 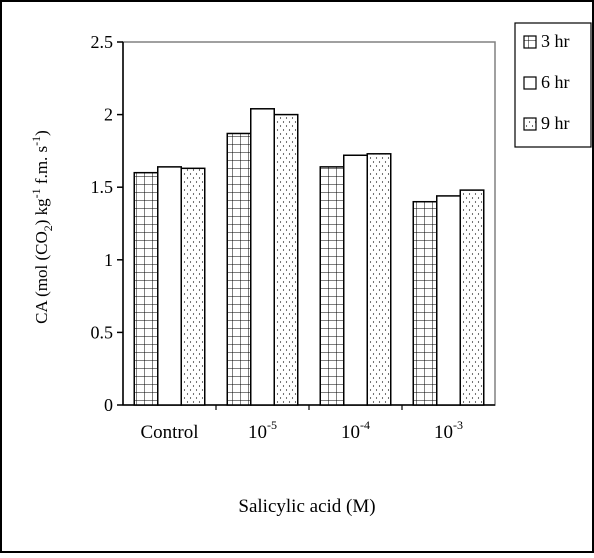 What do you see at coordinates (530, 42) in the screenshot?
I see `legend-swatch-3-hr` at bounding box center [530, 42].